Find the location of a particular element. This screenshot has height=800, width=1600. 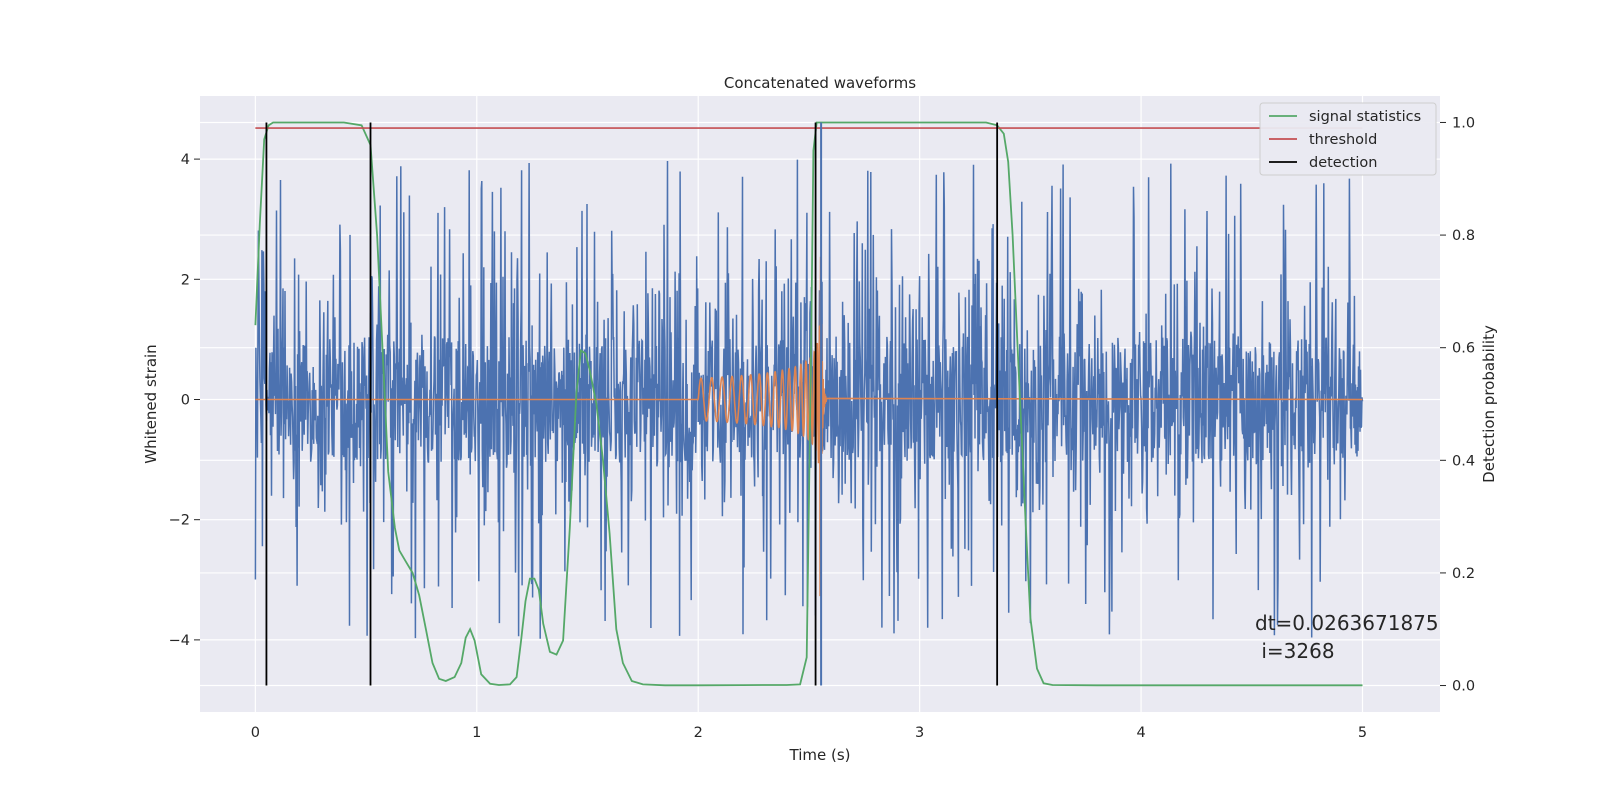

legend-label-signal-statistics: signal statistics is located at coordinates (1365, 117).